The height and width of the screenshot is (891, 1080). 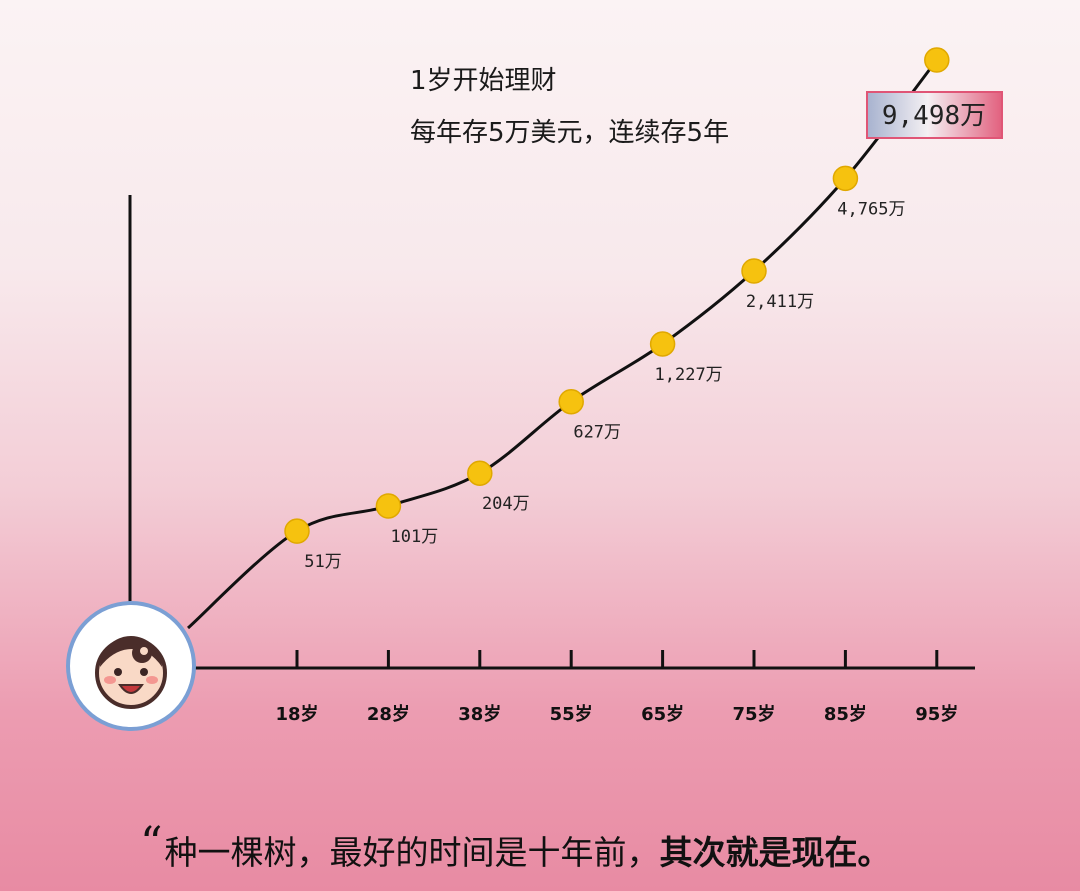 I want to click on data-label: 2,411万, so click(x=780, y=302).